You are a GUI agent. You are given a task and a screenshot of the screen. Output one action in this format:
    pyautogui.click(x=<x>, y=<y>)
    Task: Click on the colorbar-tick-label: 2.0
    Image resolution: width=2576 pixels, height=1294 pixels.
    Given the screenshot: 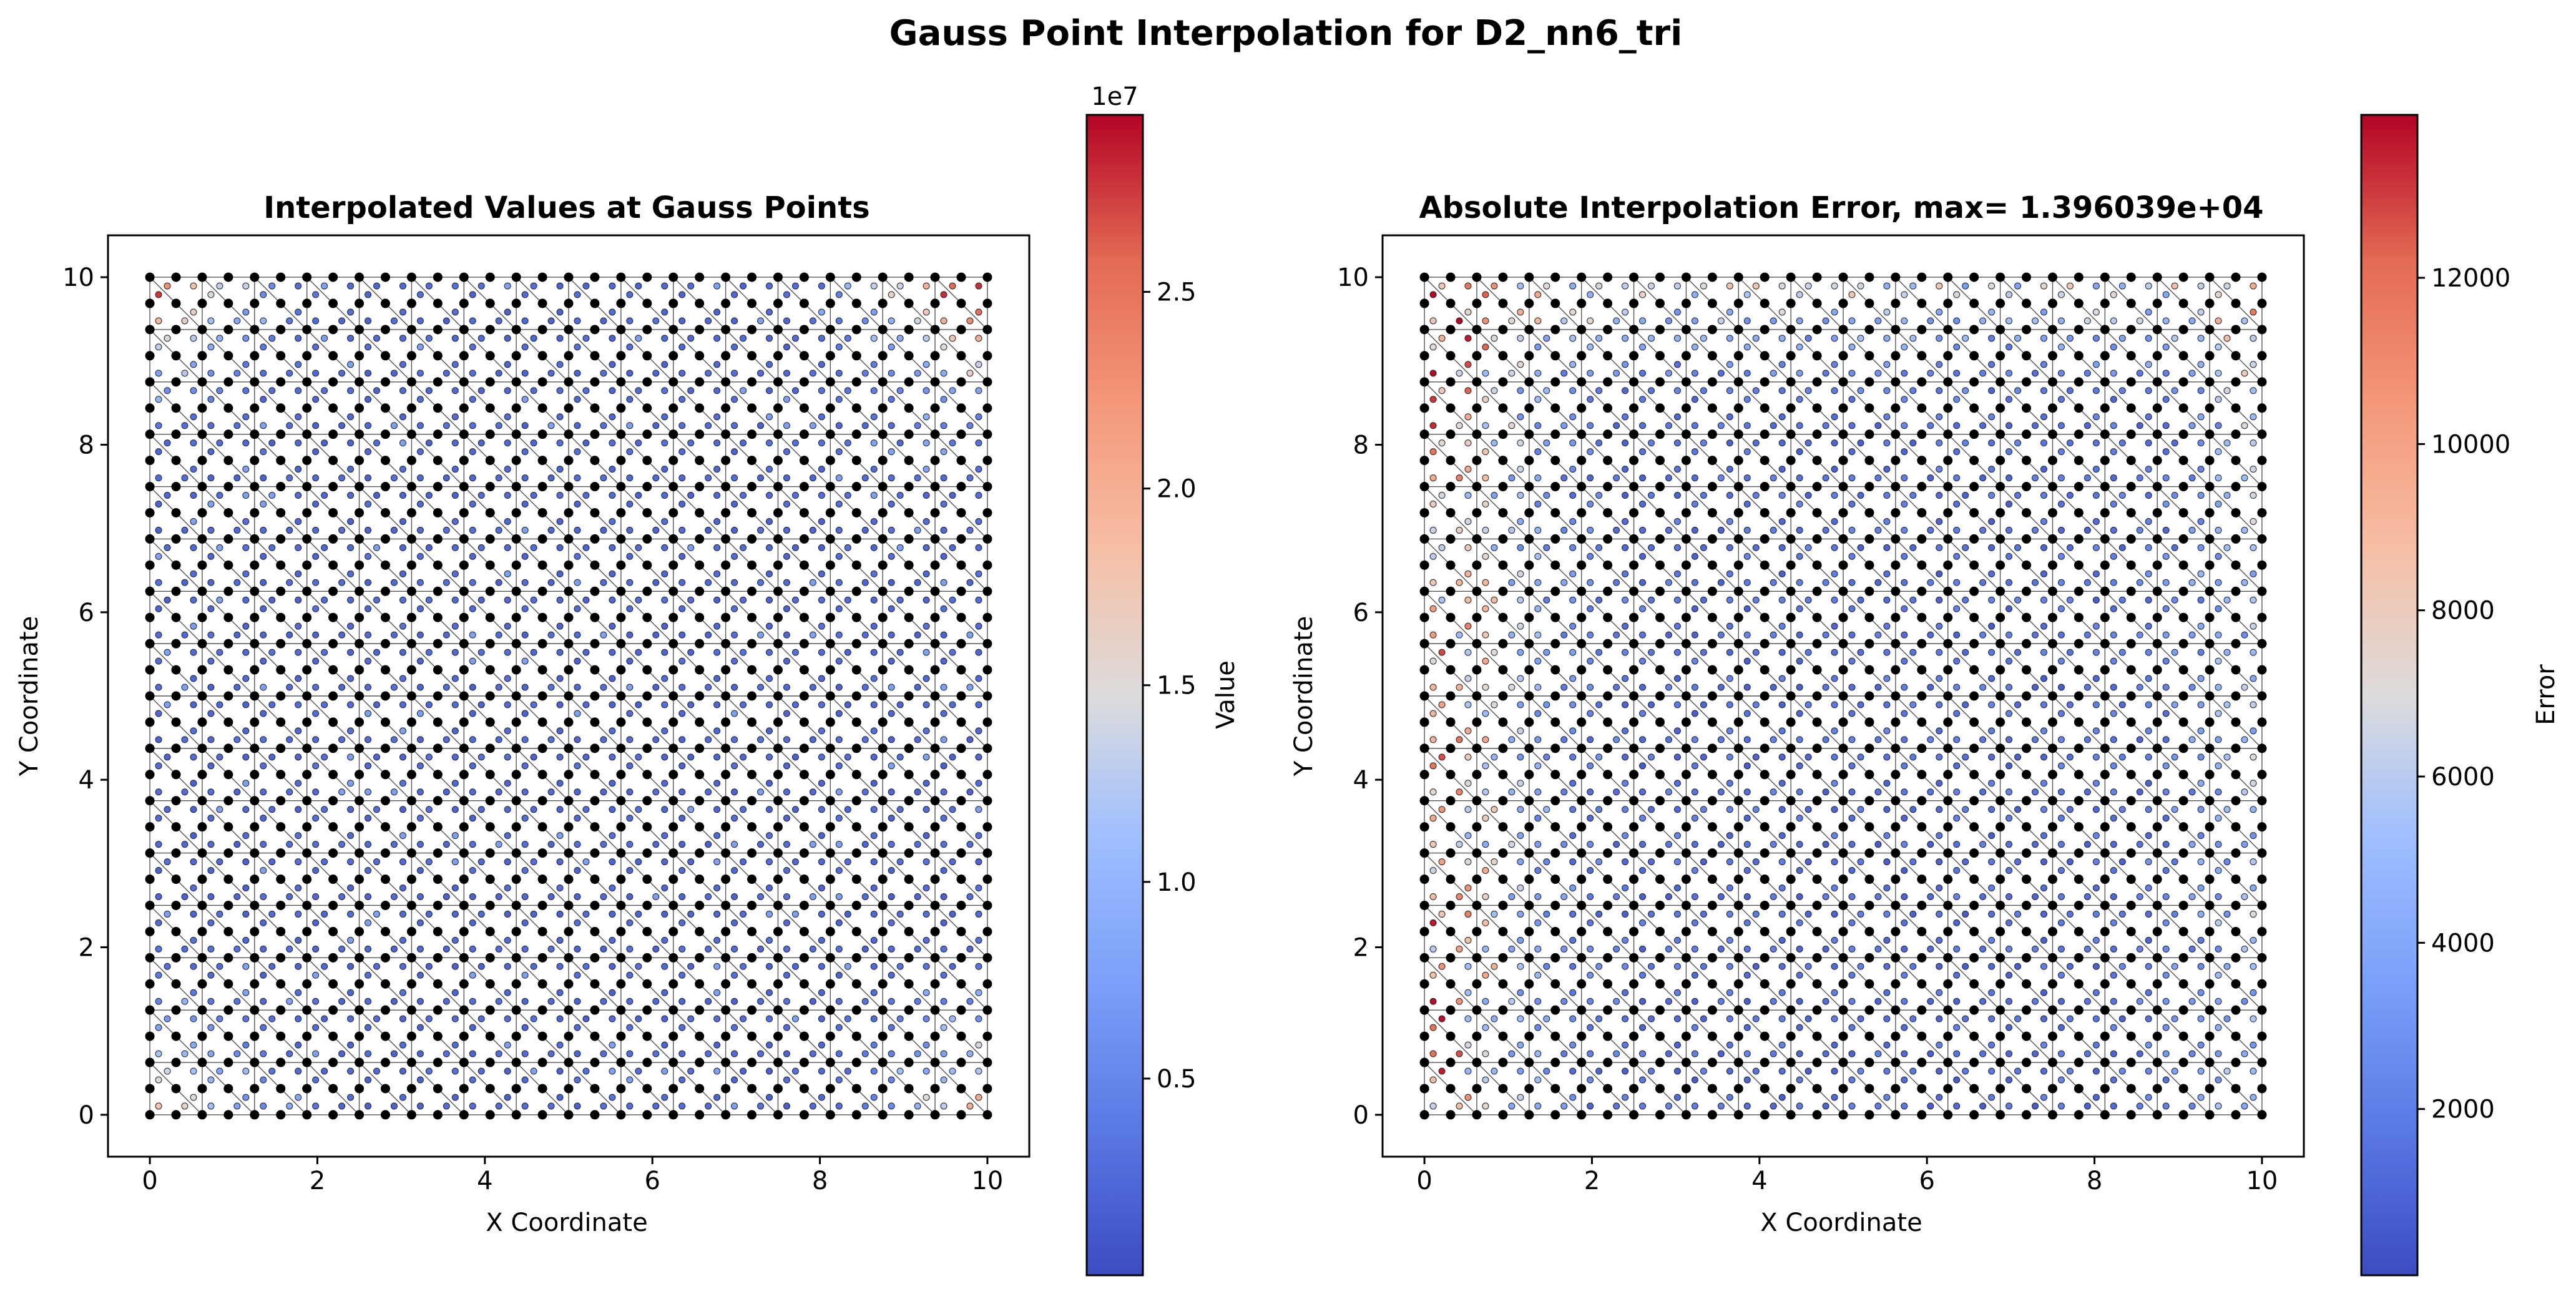 What is the action you would take?
    pyautogui.click(x=1177, y=489)
    